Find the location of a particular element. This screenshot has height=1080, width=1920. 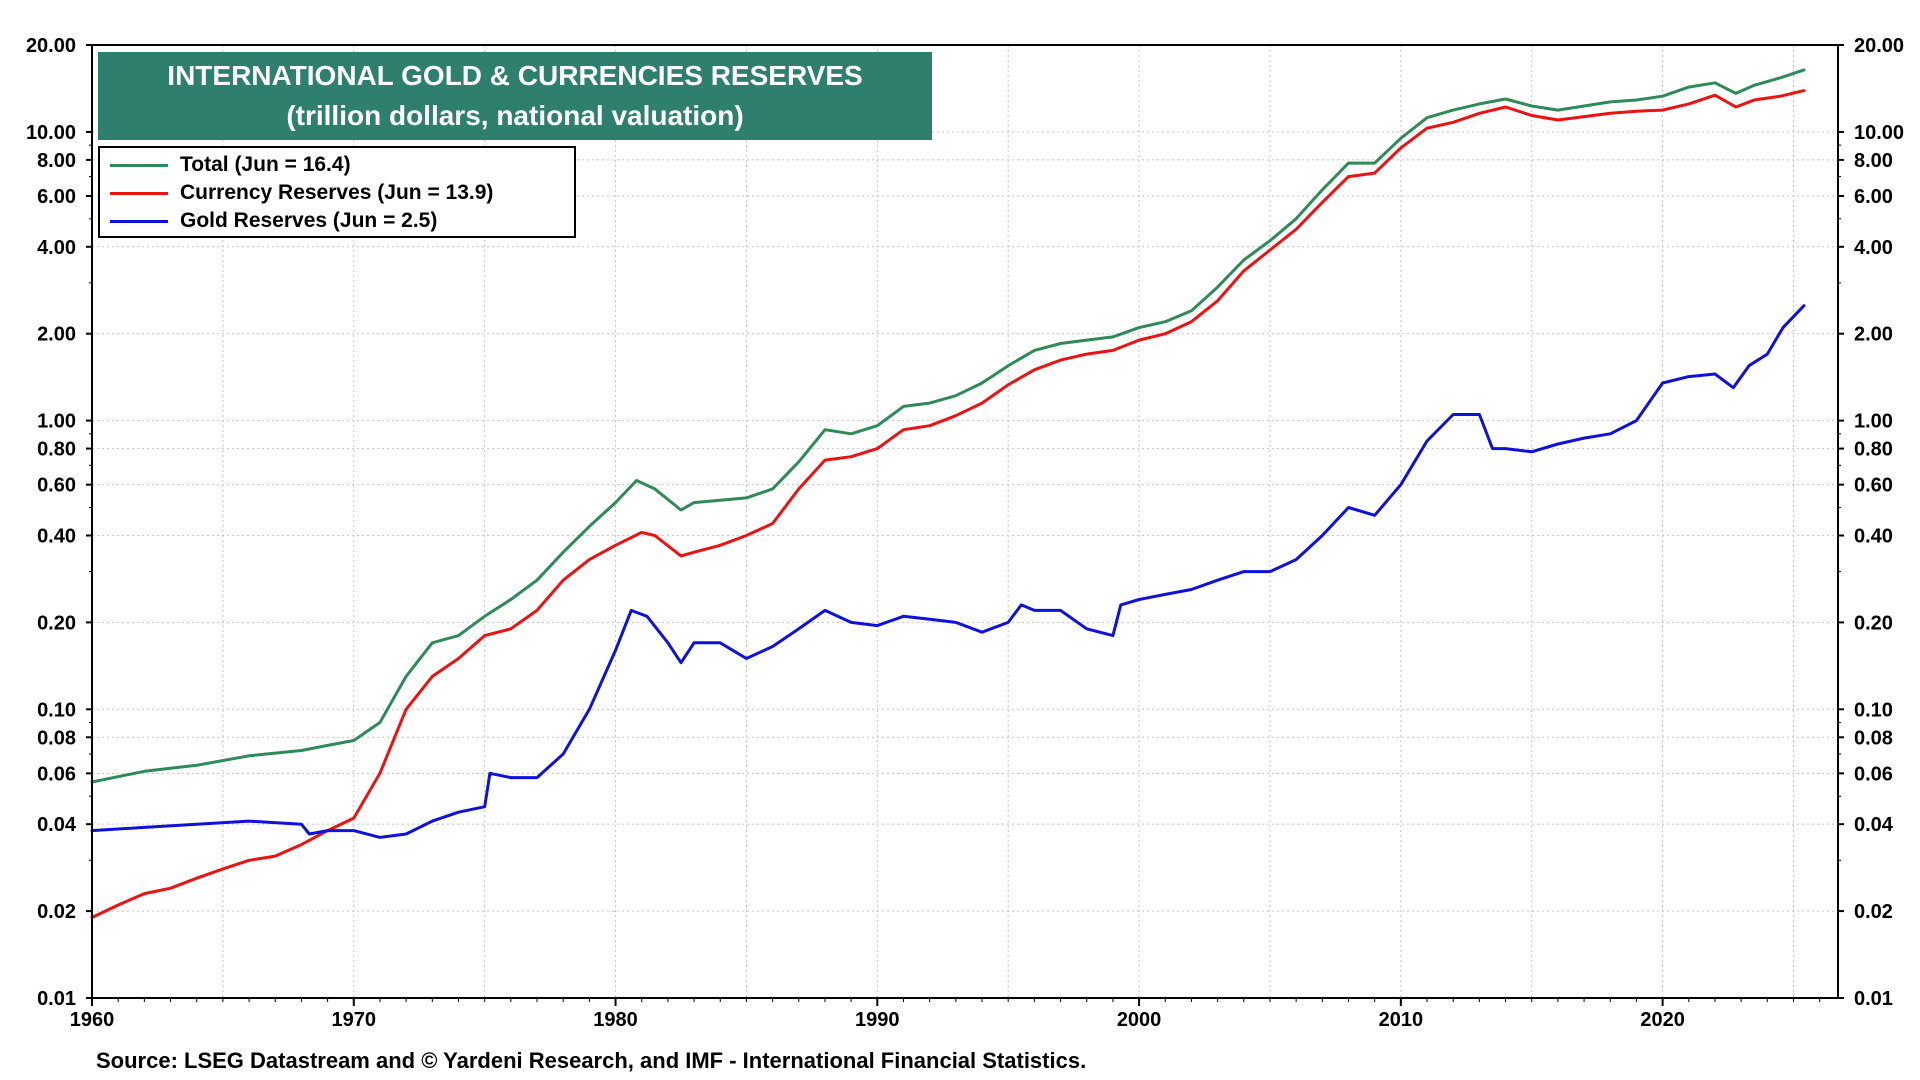

legend-item-currency: Currency Reserves (Jun = 13.9) is located at coordinates (337, 193).